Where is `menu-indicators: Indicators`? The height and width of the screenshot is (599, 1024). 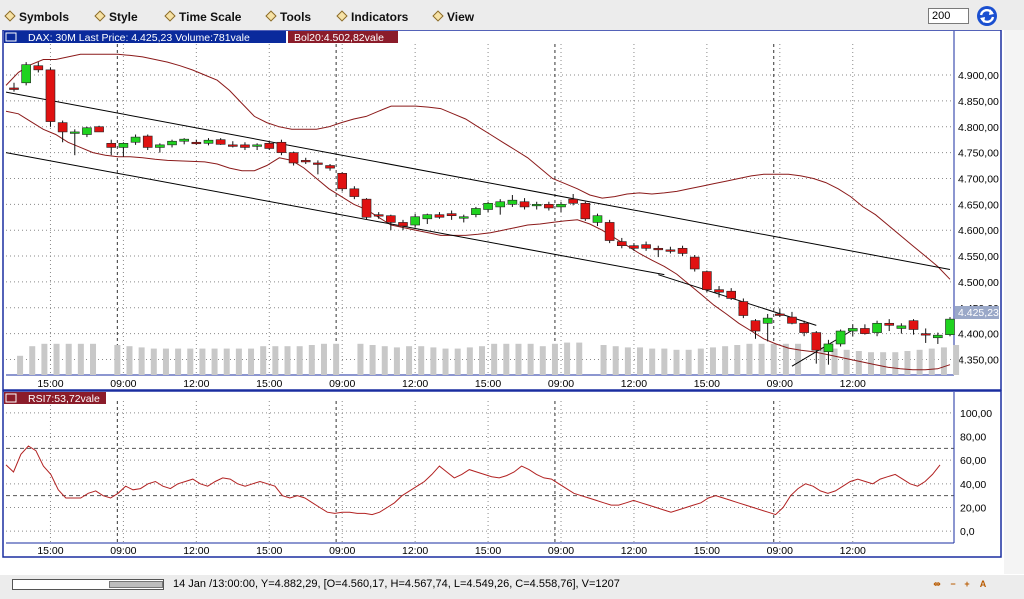
menu-indicators: Indicators is located at coordinates (372, 17).